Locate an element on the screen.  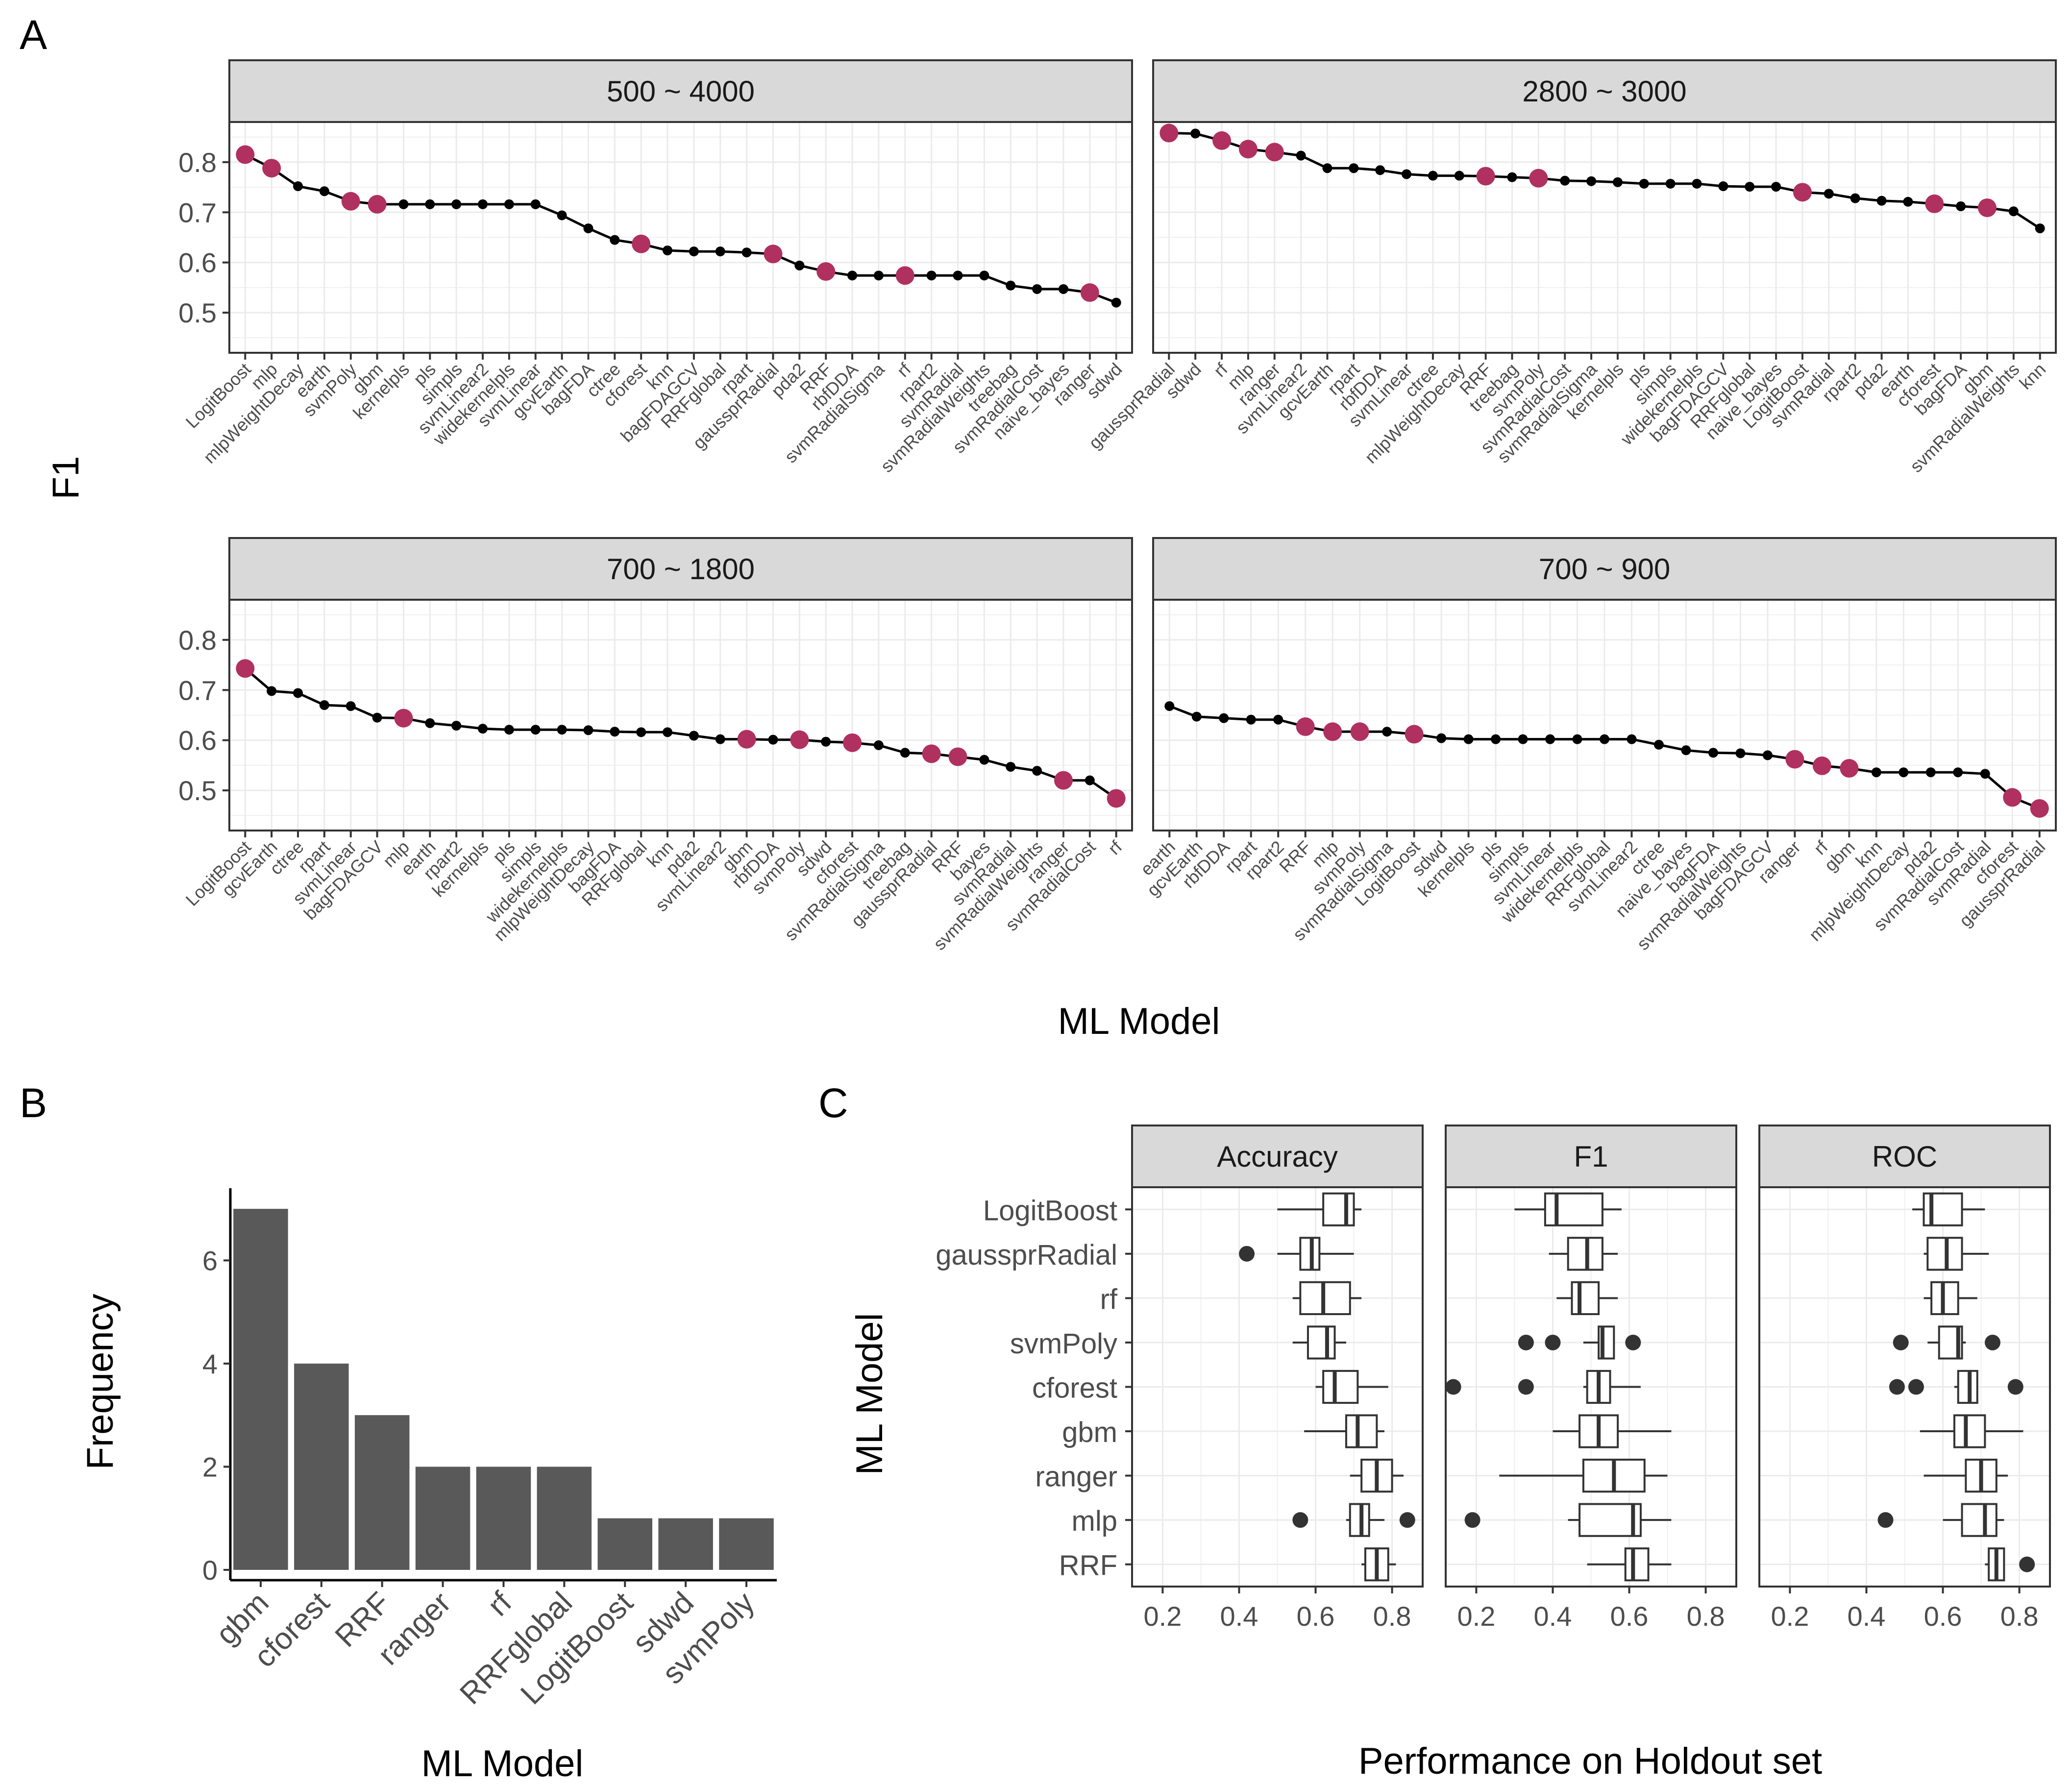
bar-rf is located at coordinates (503, 1518).